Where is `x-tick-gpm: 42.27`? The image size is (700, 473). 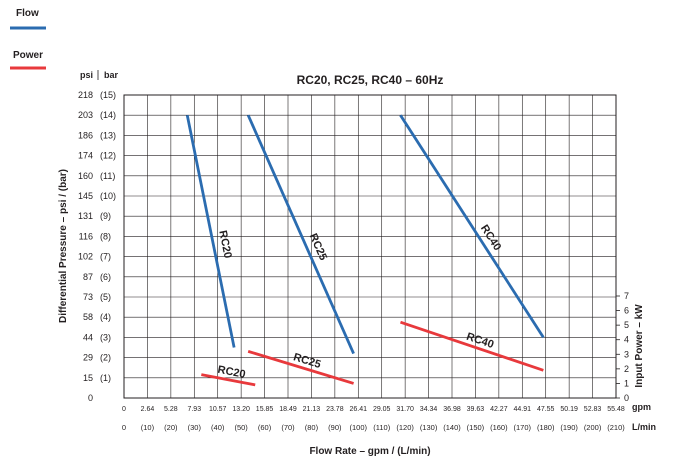 x-tick-gpm: 42.27 is located at coordinates (499, 409).